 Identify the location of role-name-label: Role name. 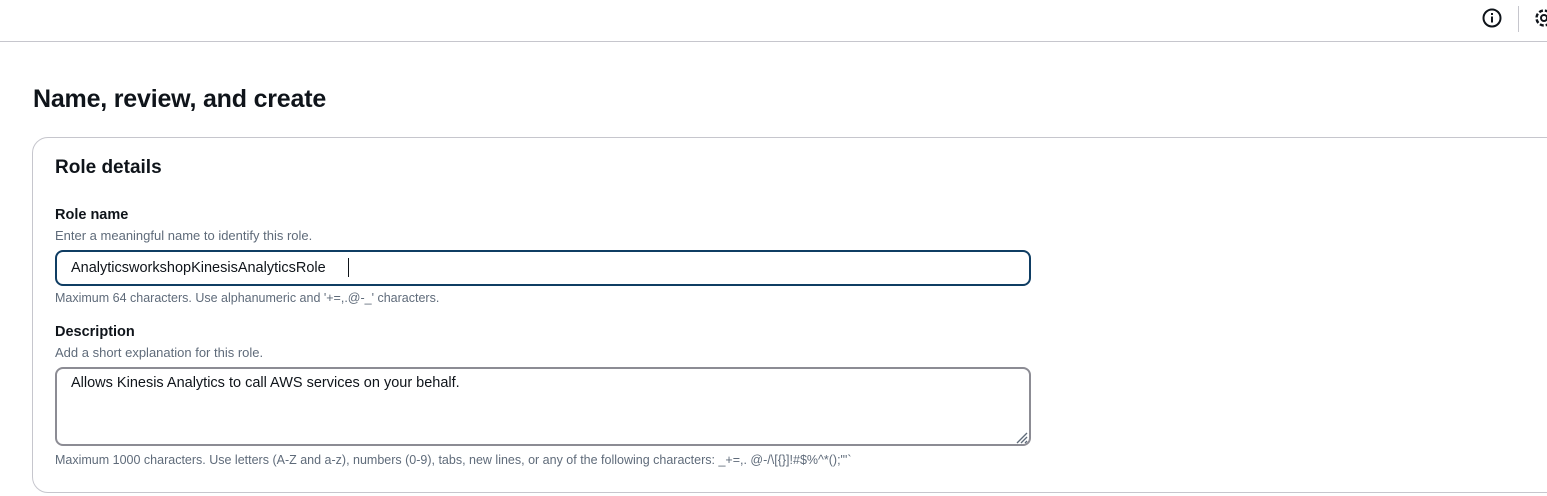
(91, 215).